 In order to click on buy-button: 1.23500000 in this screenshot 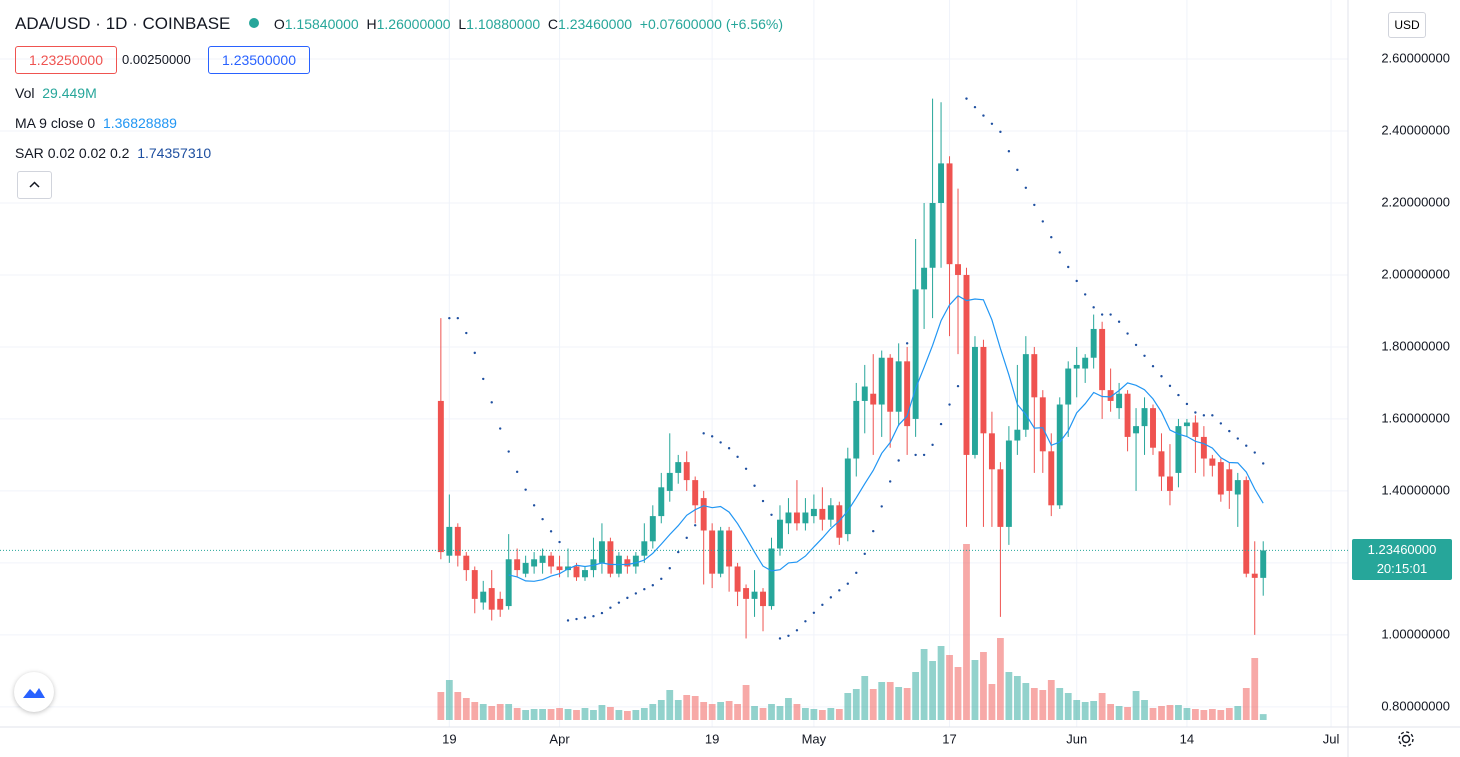, I will do `click(259, 60)`.